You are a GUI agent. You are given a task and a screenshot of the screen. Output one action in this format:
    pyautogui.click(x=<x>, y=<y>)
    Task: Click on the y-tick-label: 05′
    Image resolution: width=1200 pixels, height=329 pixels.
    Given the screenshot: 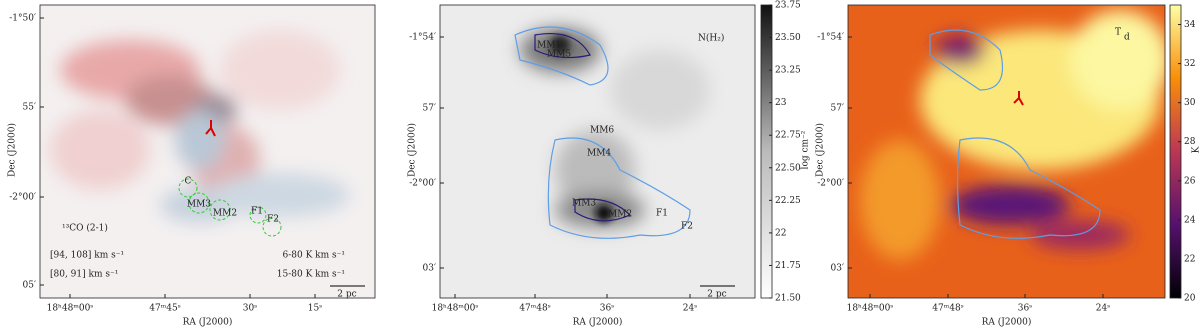 What is the action you would take?
    pyautogui.click(x=30, y=286)
    